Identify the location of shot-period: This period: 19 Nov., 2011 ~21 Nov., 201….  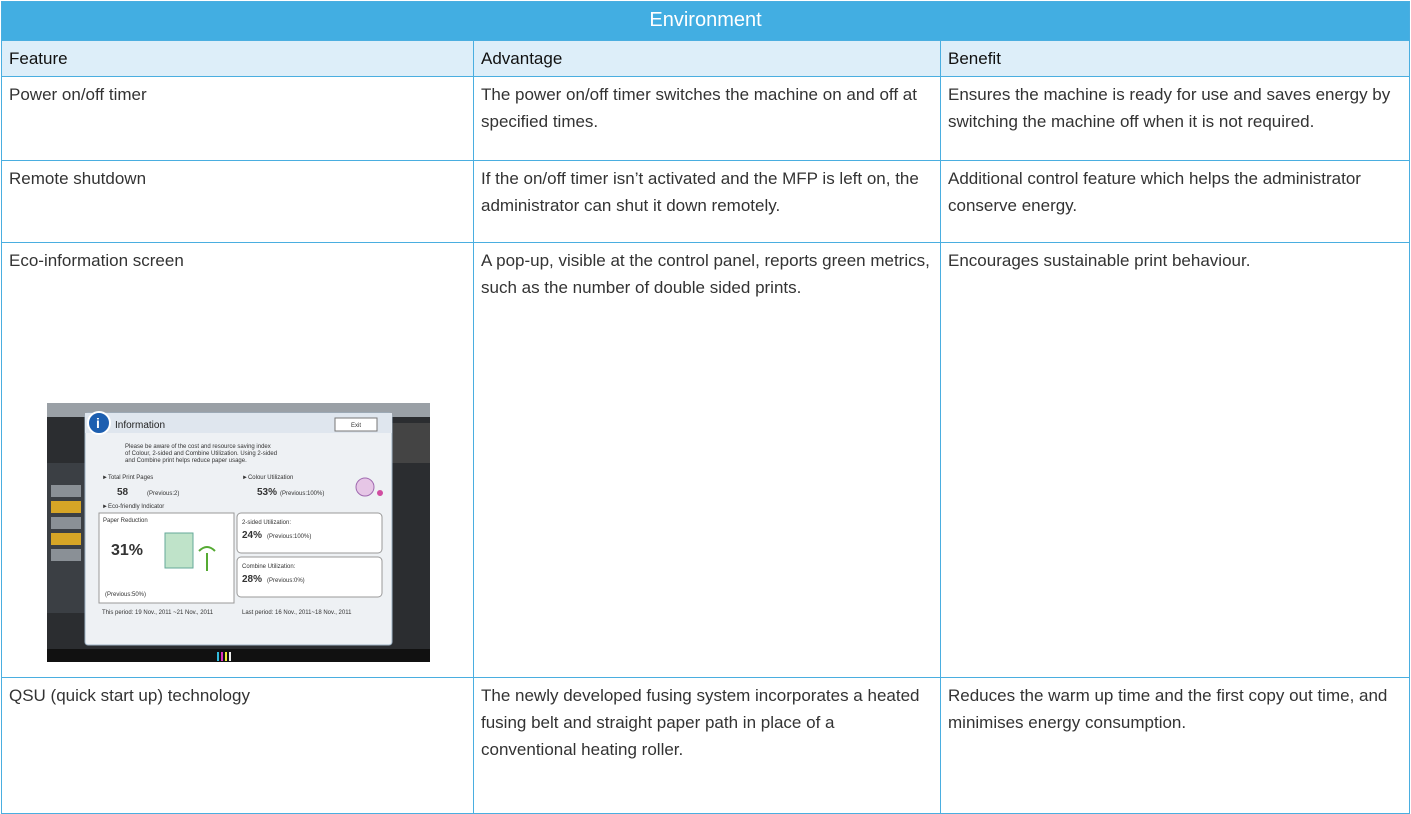
(158, 613).